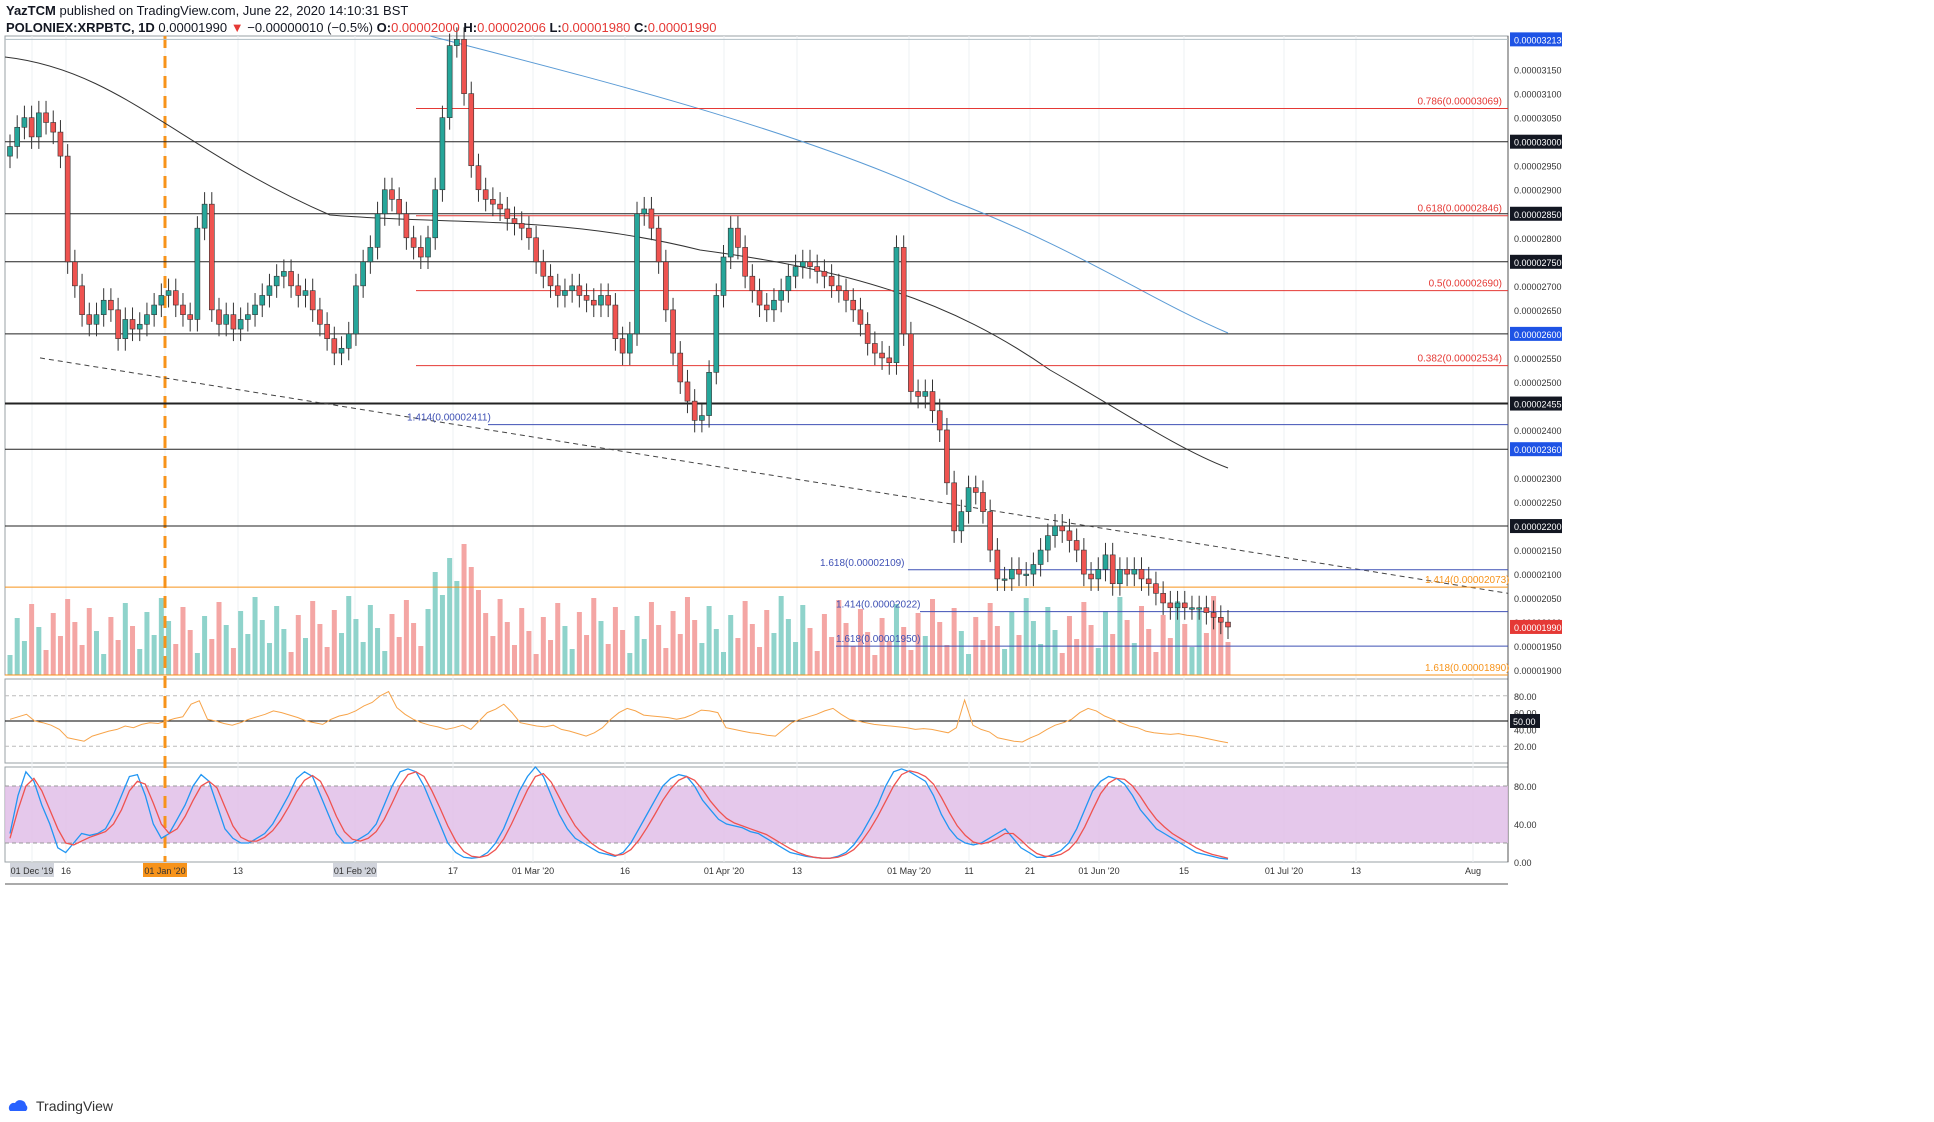 The image size is (1934, 1122). I want to click on tradingview-branding: TradingView, so click(60, 1106).